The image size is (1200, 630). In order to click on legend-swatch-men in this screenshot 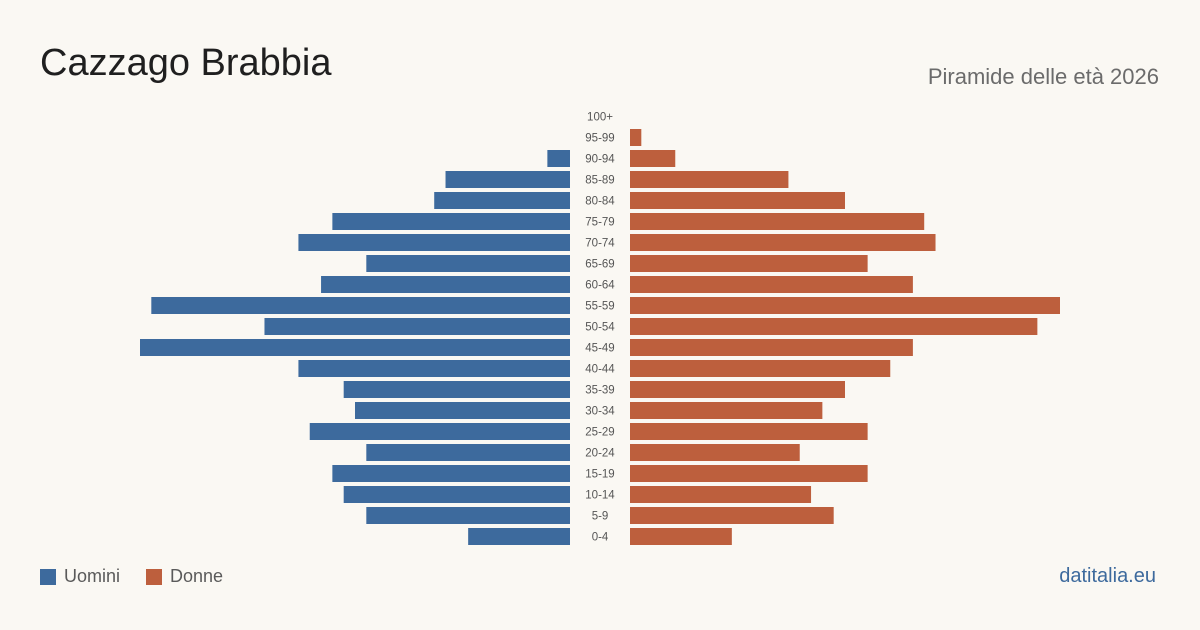, I will do `click(48, 576)`.